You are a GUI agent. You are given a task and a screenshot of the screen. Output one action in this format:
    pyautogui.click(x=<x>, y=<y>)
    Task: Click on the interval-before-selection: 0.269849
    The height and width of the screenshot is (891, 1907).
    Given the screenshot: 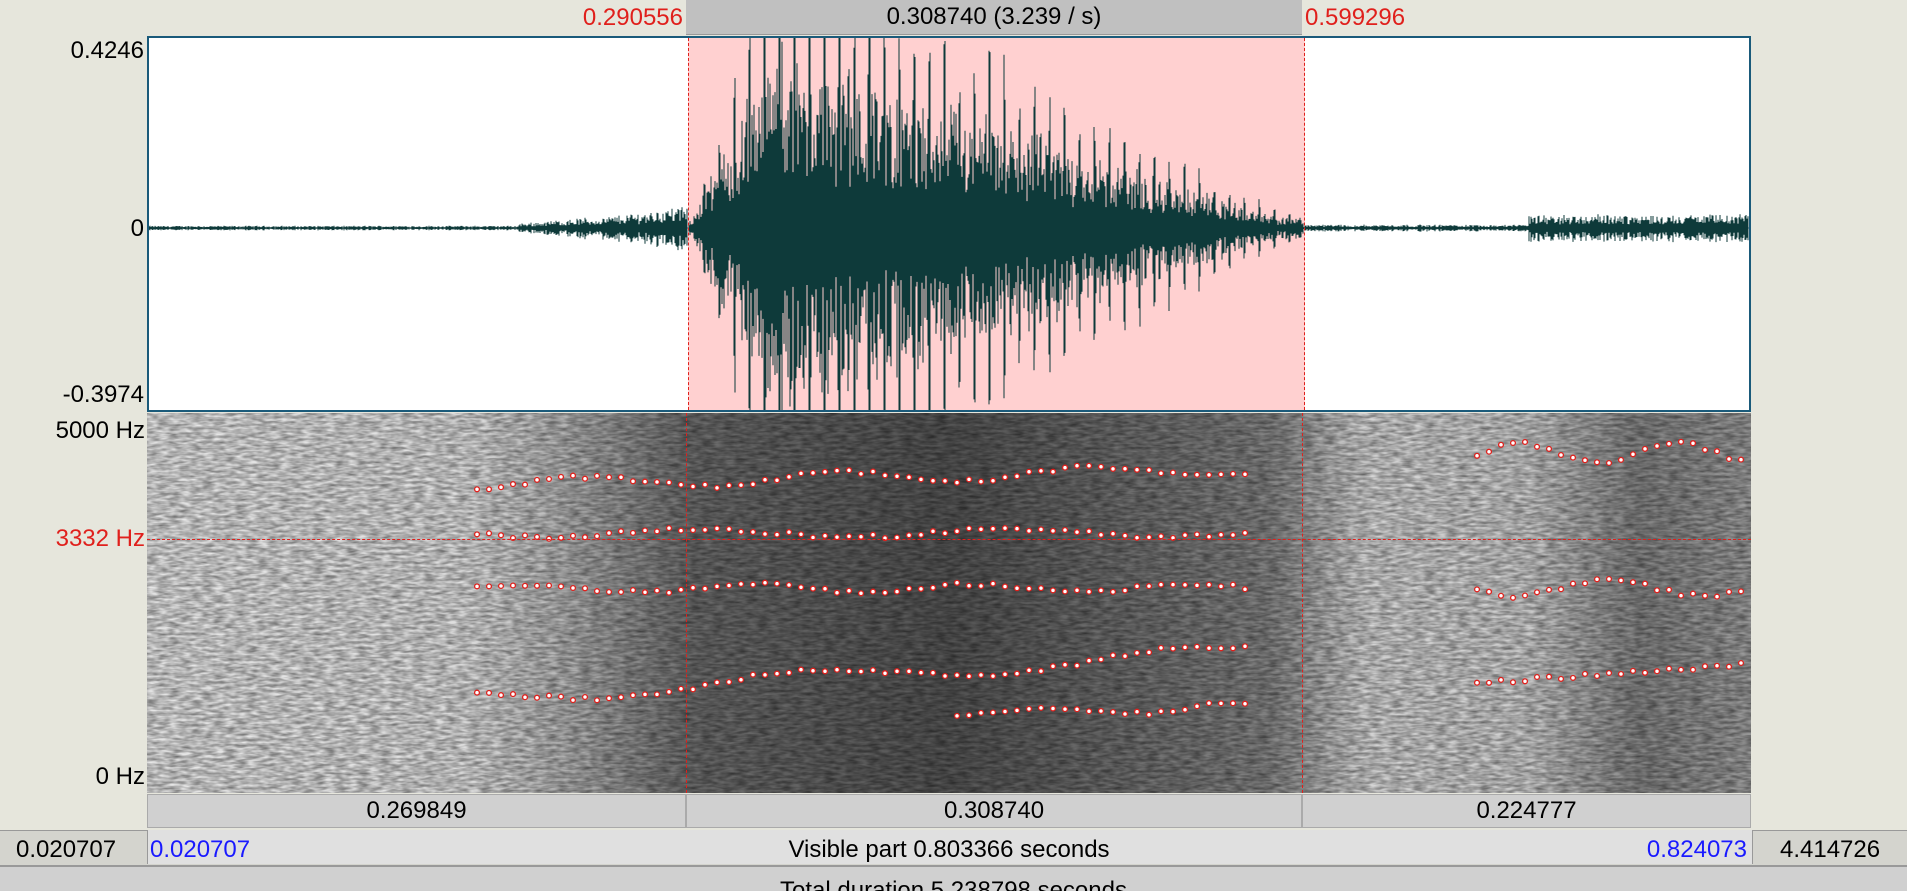 What is the action you would take?
    pyautogui.click(x=416, y=811)
    